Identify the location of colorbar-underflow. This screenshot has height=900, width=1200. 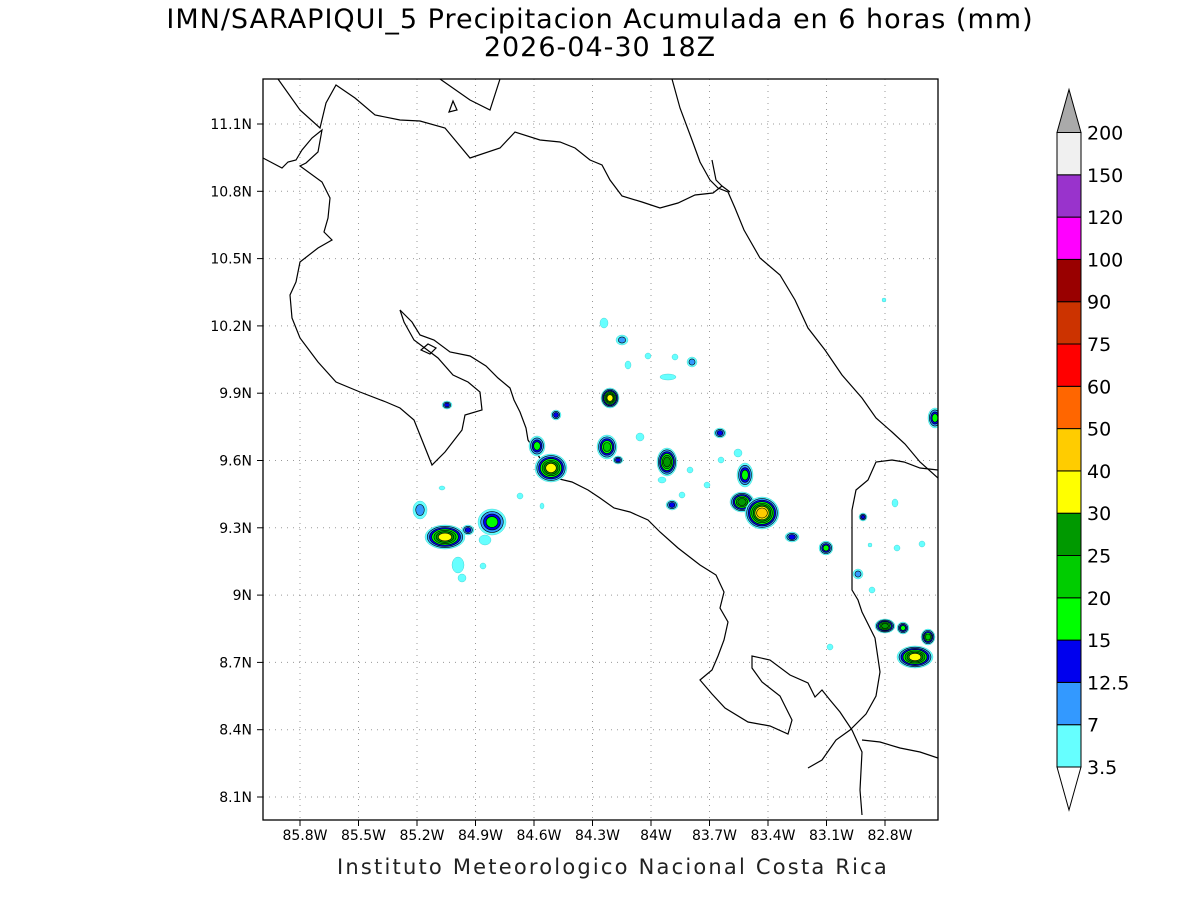
(1069, 789).